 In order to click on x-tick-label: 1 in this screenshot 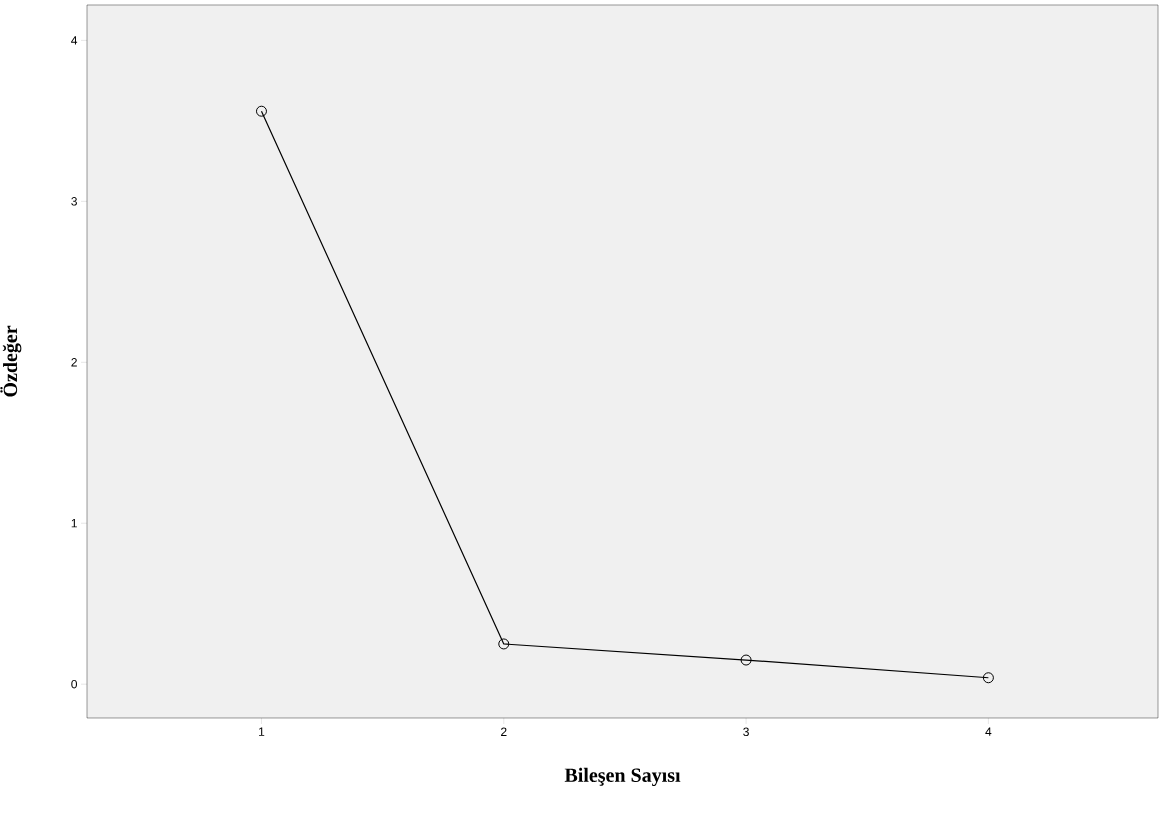, I will do `click(262, 731)`.